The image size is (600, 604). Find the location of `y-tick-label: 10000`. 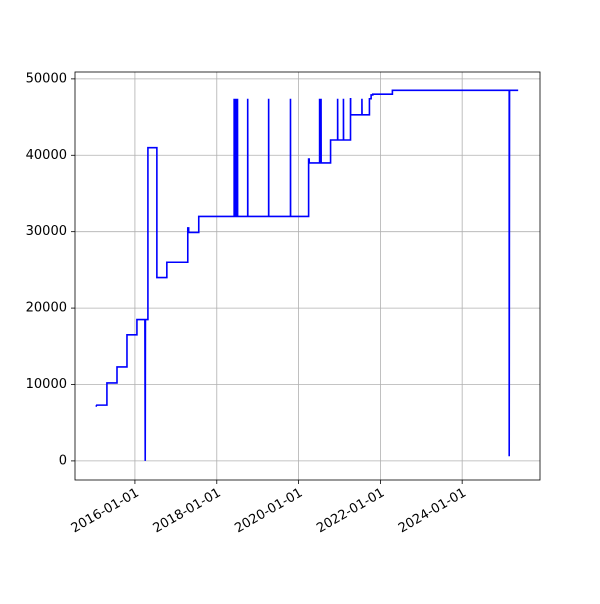

y-tick-label: 10000 is located at coordinates (46, 384).